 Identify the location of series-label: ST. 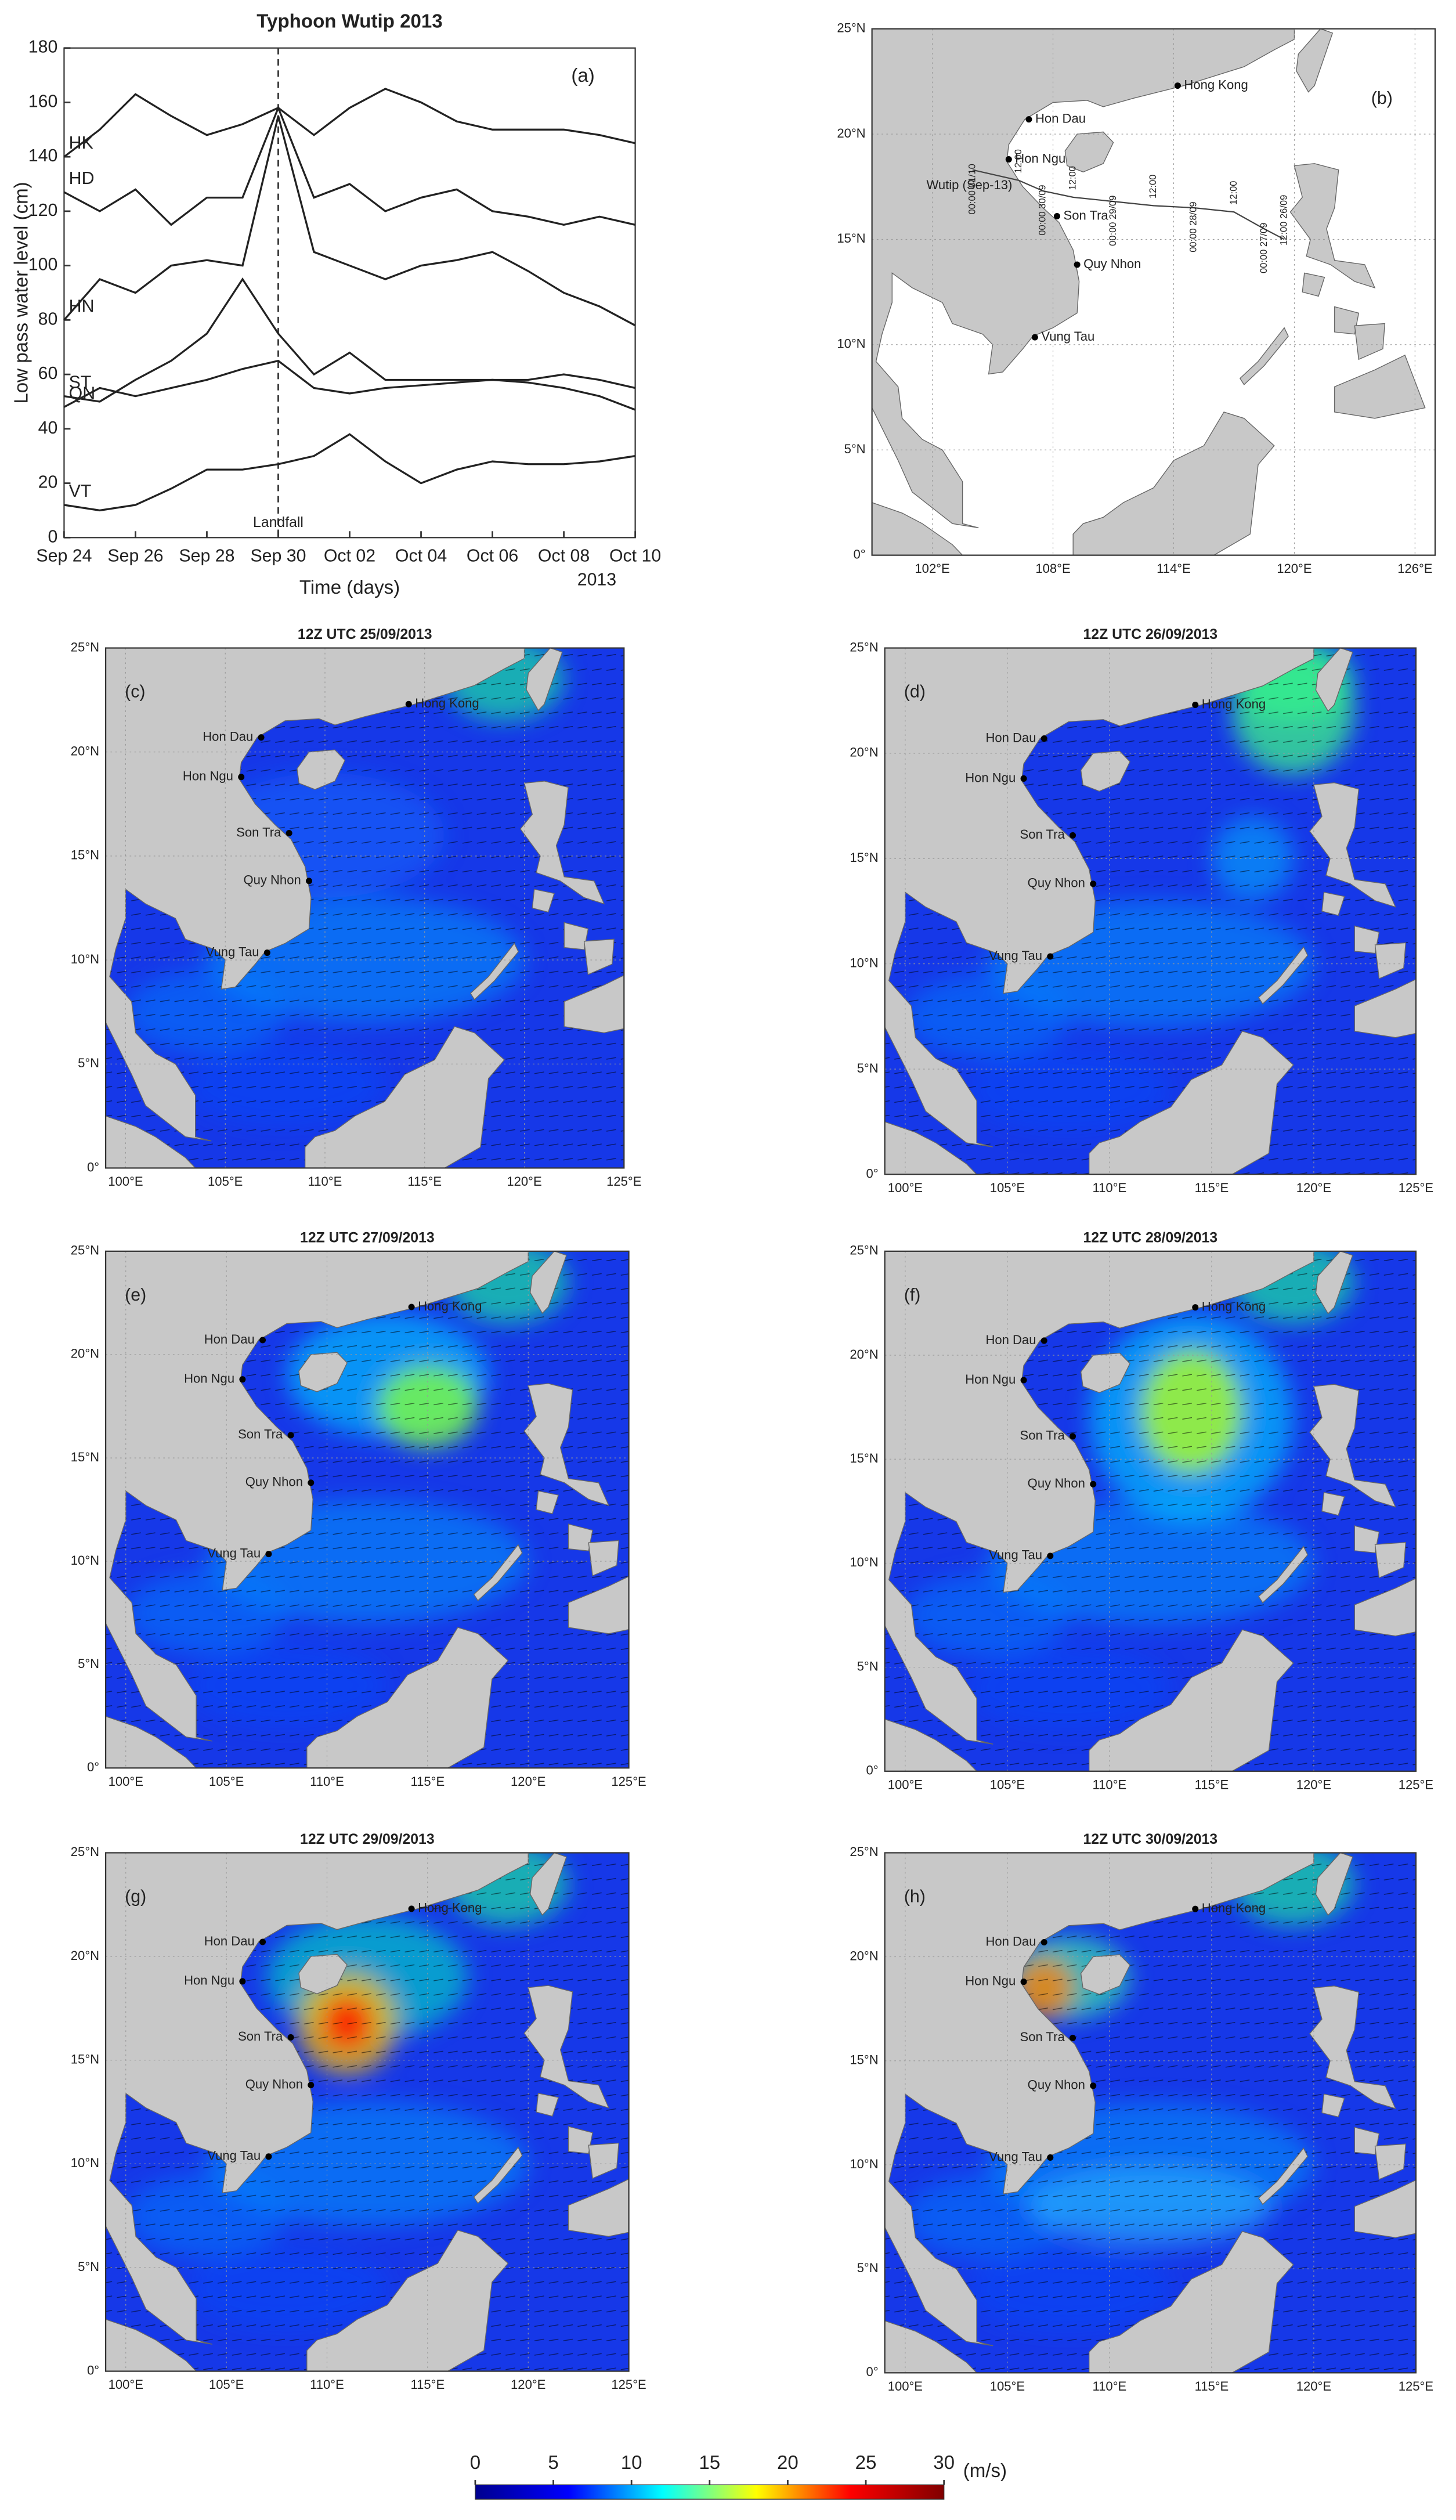
(80, 382).